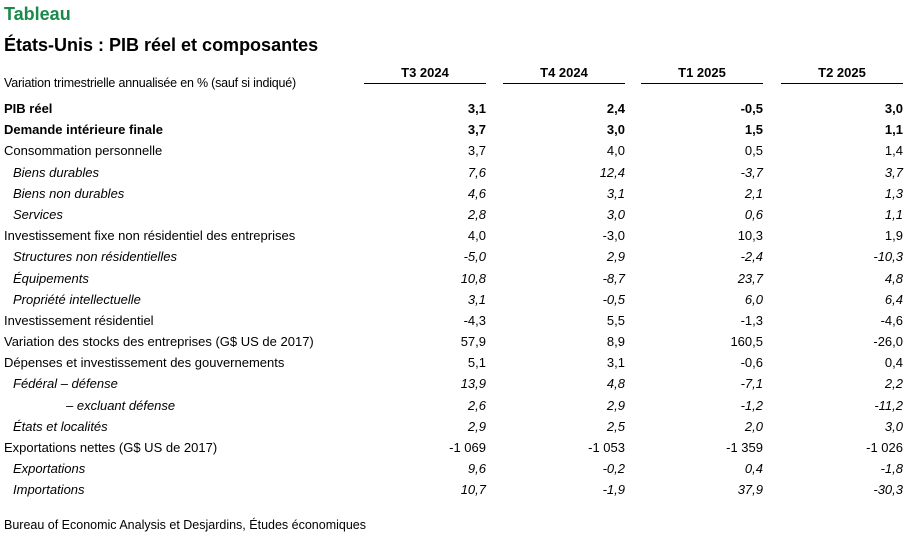  What do you see at coordinates (888, 342) in the screenshot?
I see `table-cell: -26,0` at bounding box center [888, 342].